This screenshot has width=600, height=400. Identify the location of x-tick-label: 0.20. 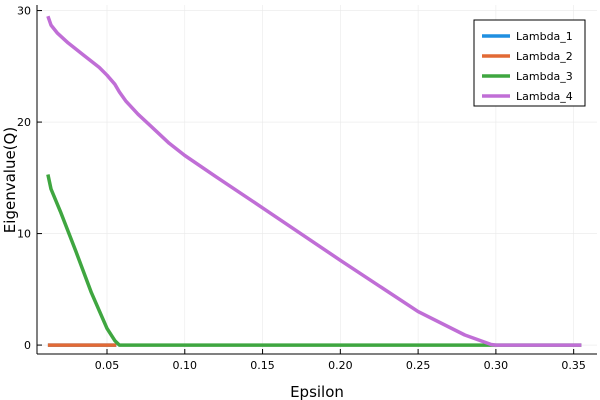
(340, 365).